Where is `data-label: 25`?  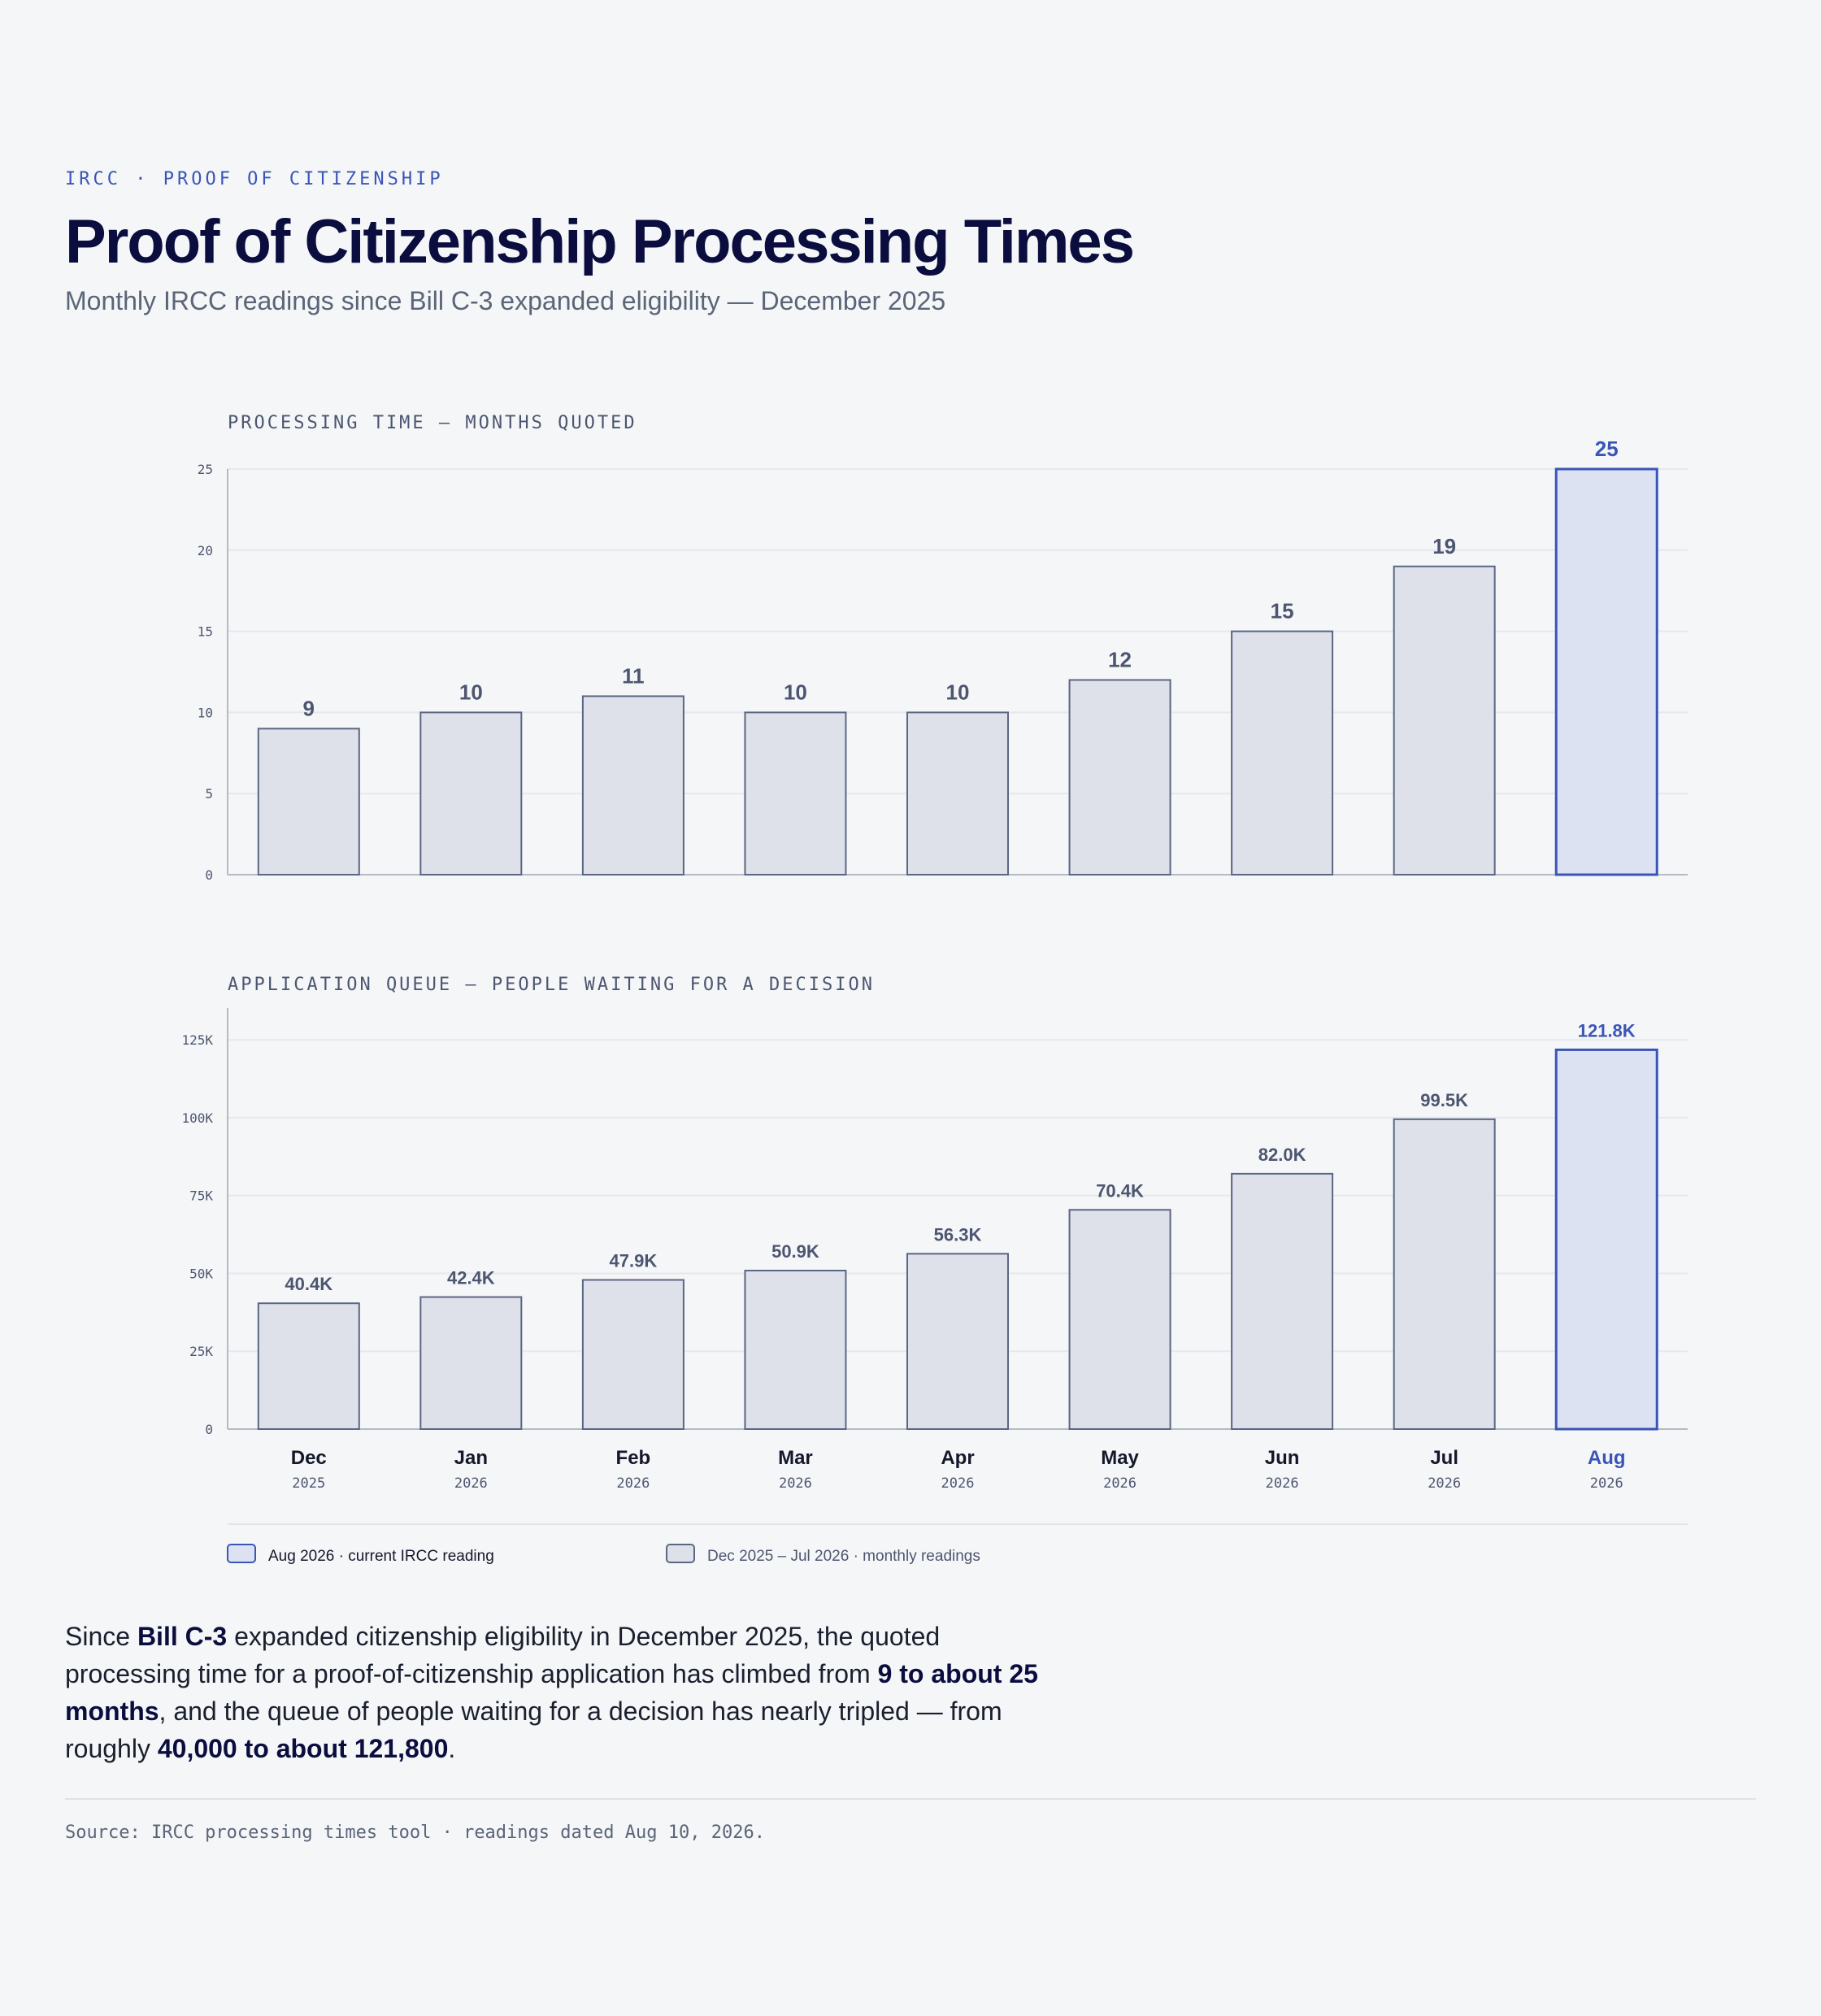
data-label: 25 is located at coordinates (1607, 449).